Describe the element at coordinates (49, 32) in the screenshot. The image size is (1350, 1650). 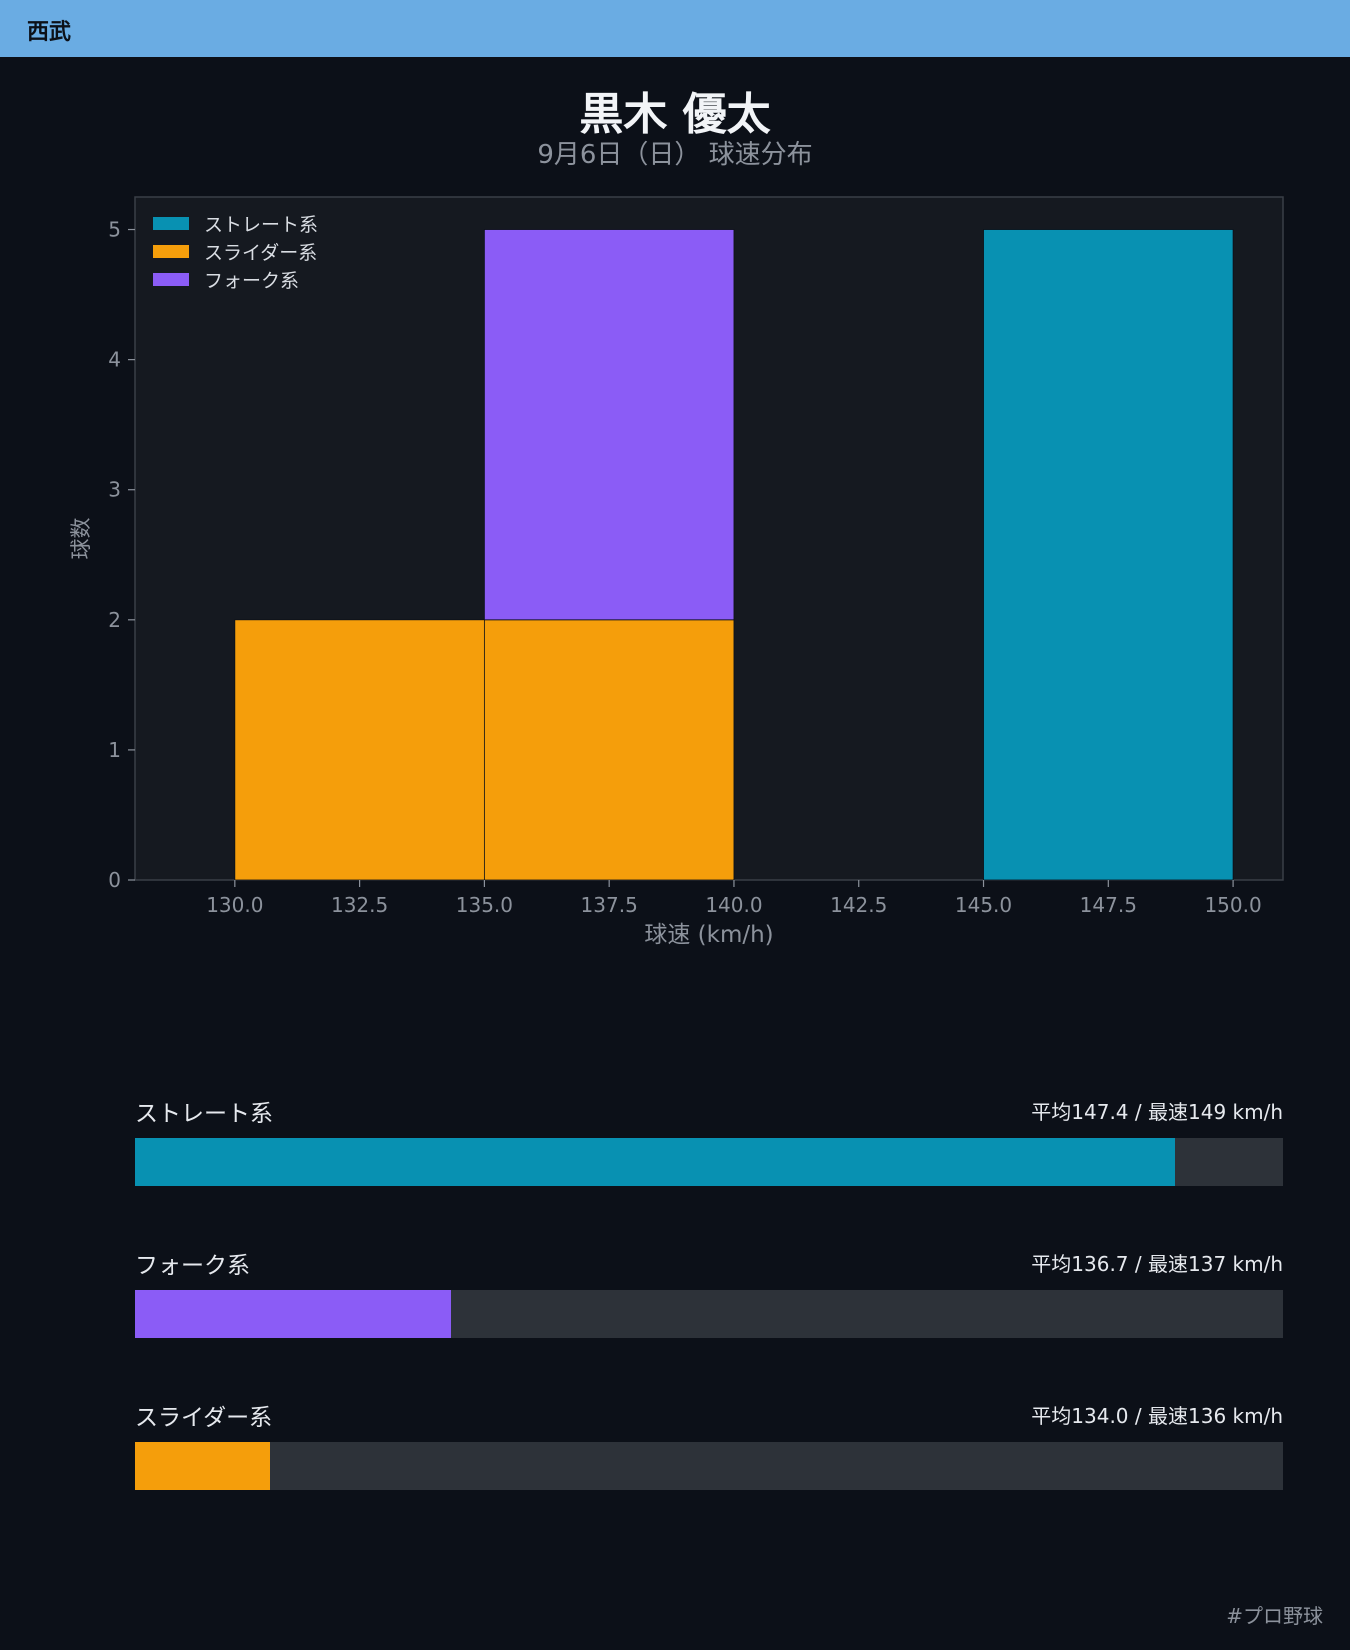
I see `team-name: 西武` at that location.